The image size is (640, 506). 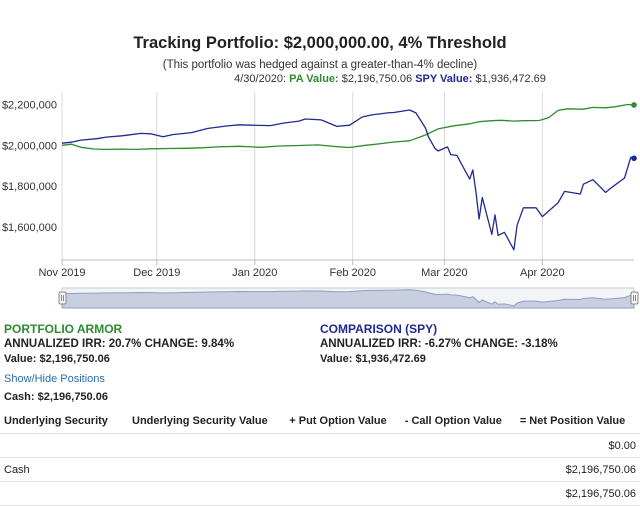 I want to click on table-cell-net: $0.00, so click(x=577, y=445).